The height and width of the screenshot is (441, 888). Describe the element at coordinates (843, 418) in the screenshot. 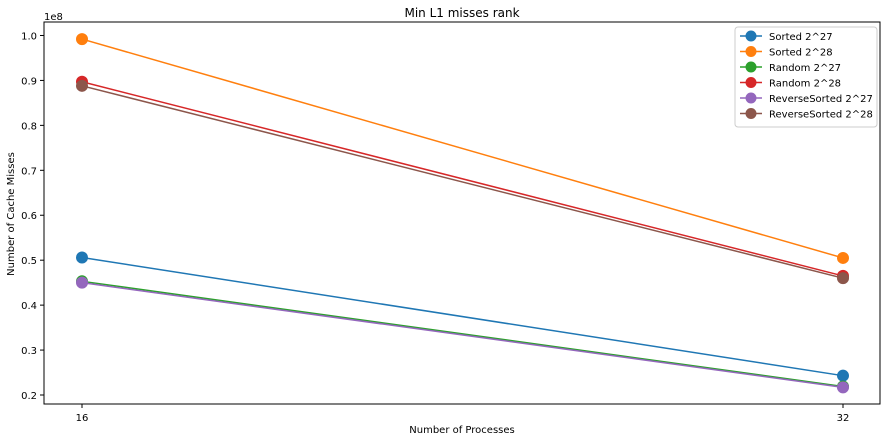

I see `x-tick-label: 32` at that location.